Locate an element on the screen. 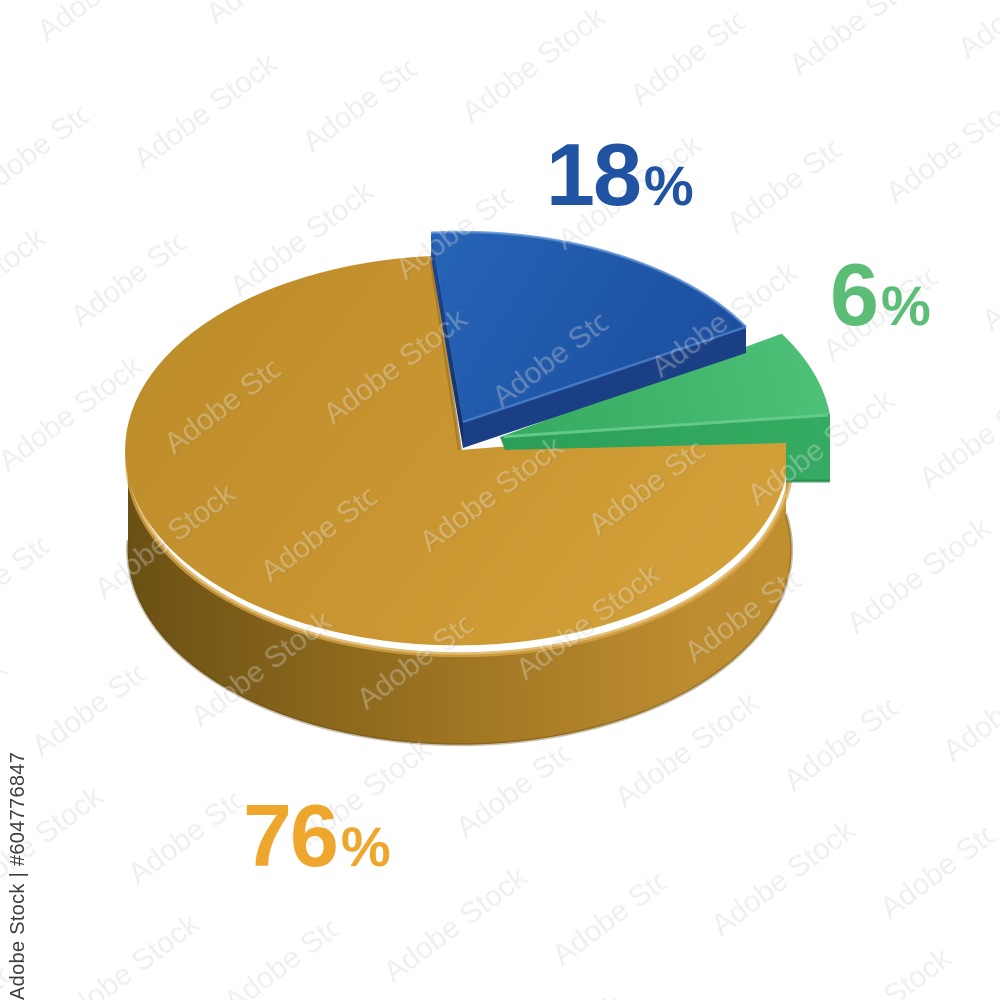 This screenshot has width=1000, height=1000. label-6-percent: 6% is located at coordinates (880, 295).